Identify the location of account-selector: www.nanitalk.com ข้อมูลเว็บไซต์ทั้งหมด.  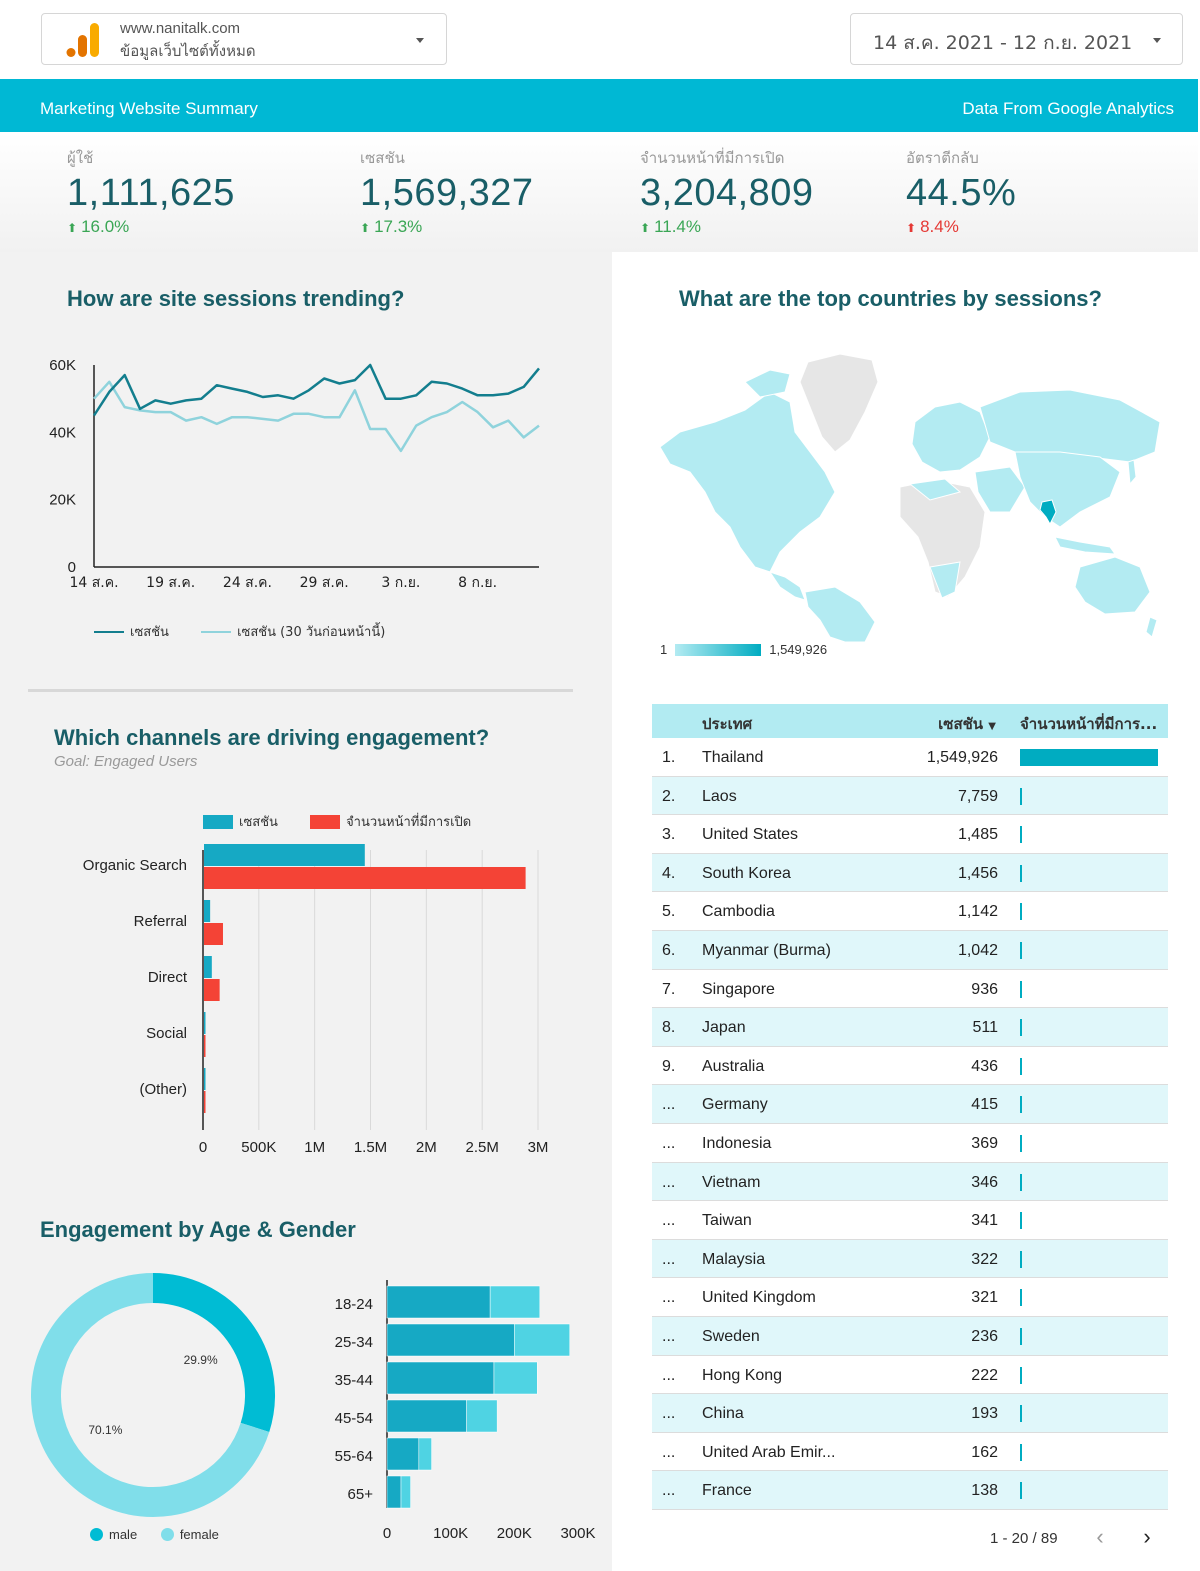
(244, 39).